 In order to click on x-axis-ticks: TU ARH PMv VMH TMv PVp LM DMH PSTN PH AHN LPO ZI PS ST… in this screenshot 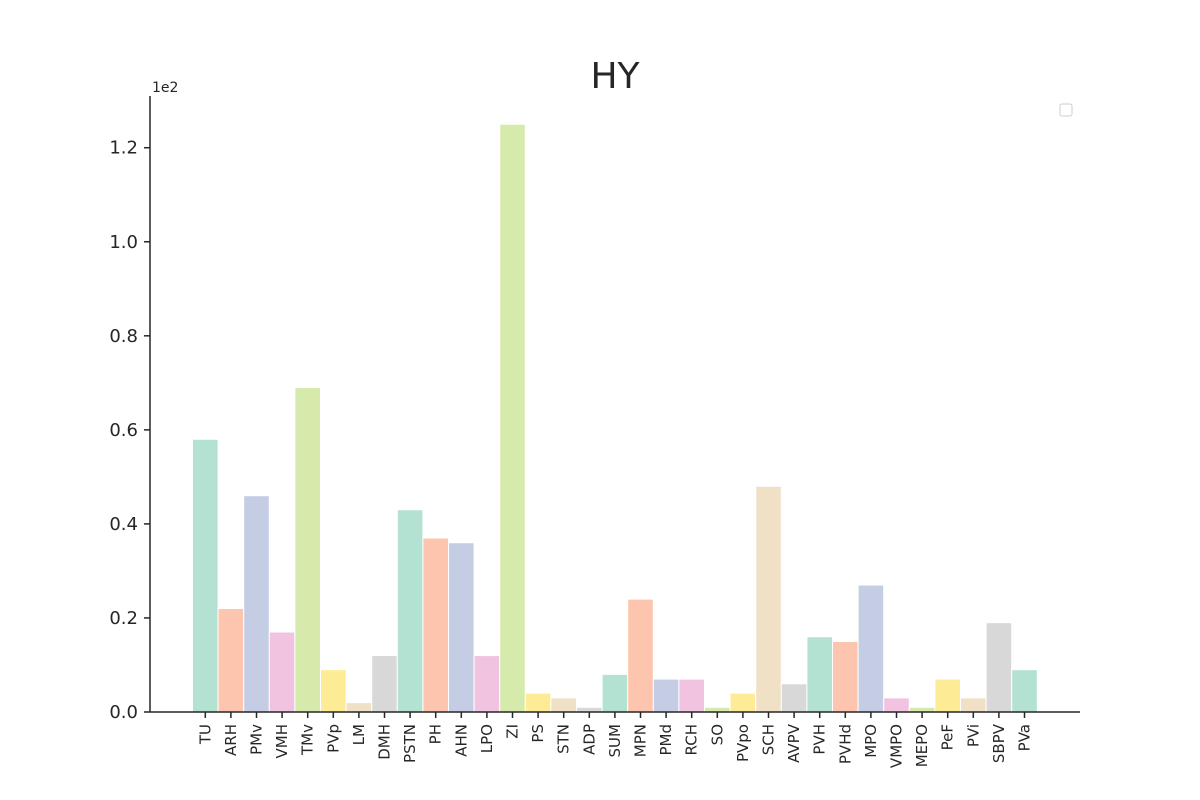, I will do `click(615, 740)`.